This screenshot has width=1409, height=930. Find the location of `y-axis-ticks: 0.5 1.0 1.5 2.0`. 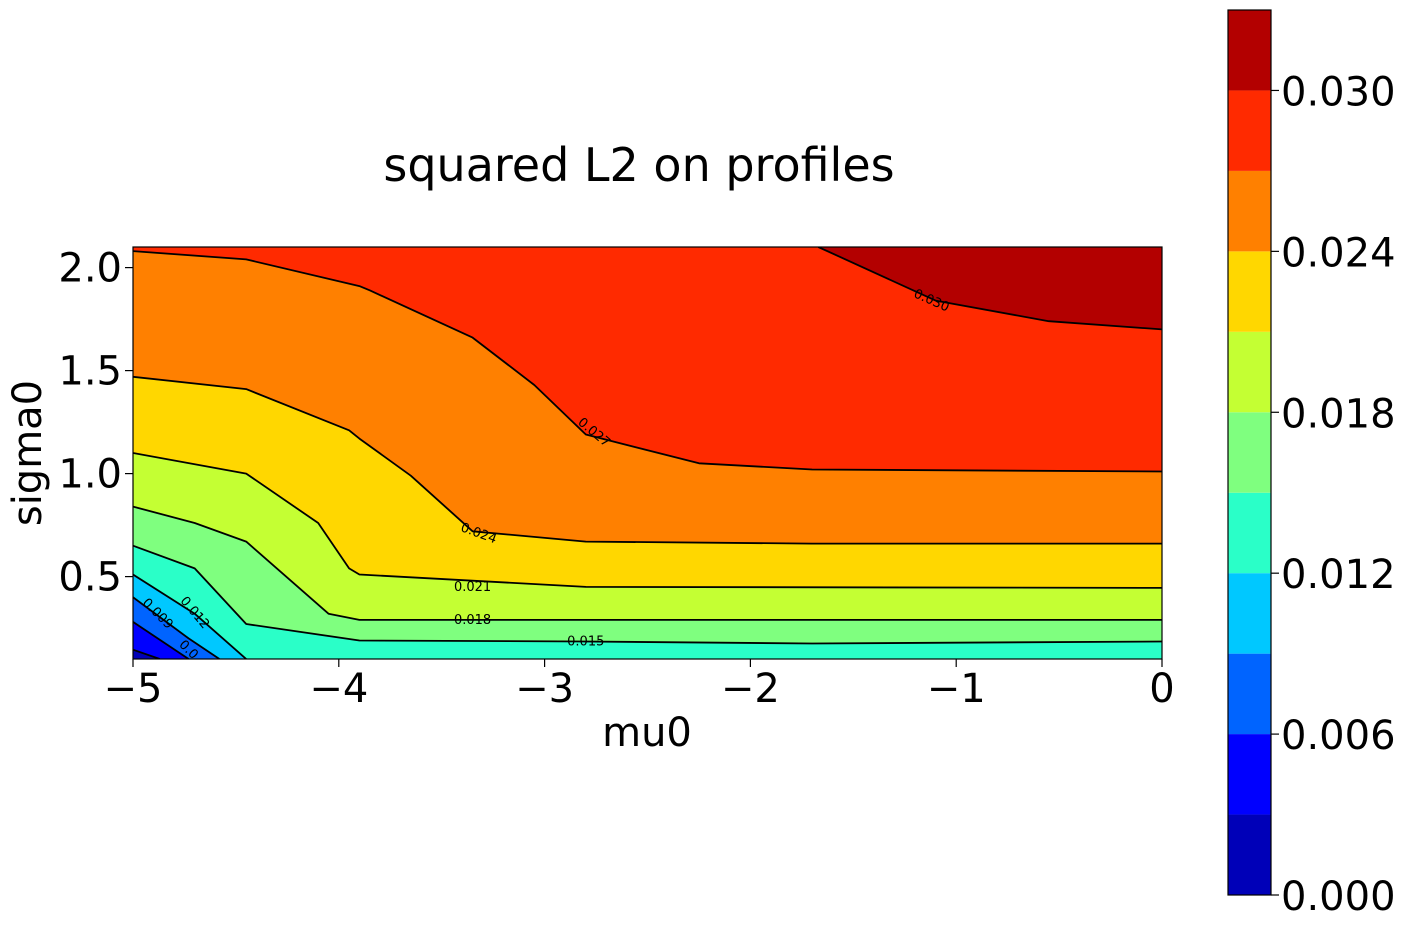

y-axis-ticks: 0.5 1.0 1.5 2.0 is located at coordinates (95, 423).